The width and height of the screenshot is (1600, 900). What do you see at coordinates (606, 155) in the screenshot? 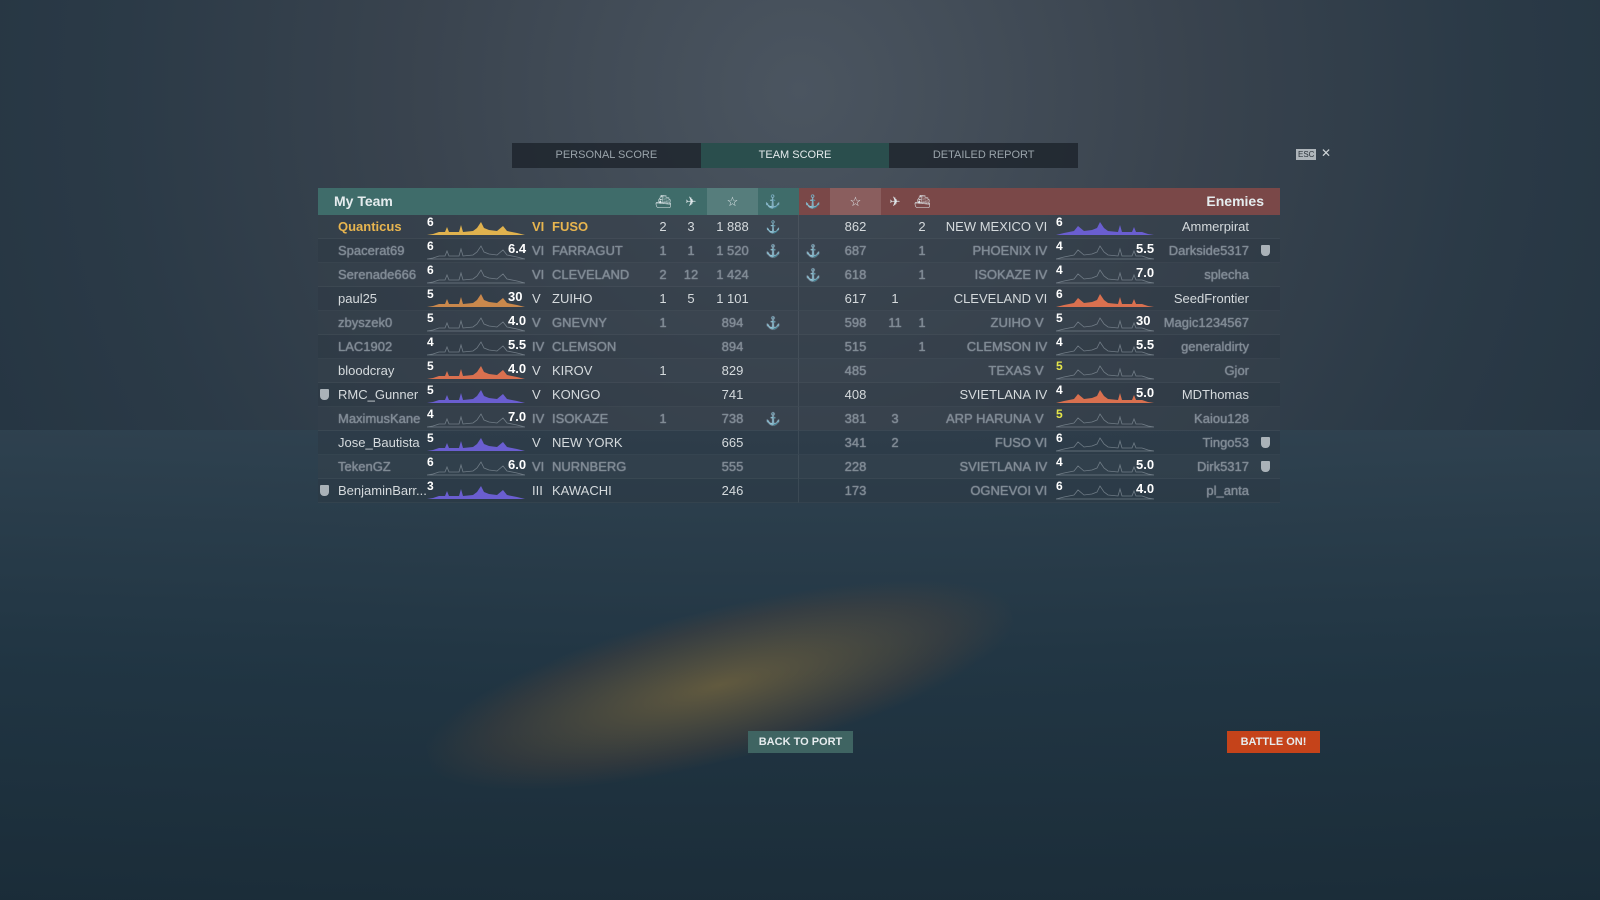
I see `tab-personal-score: PERSONAL SCORE` at bounding box center [606, 155].